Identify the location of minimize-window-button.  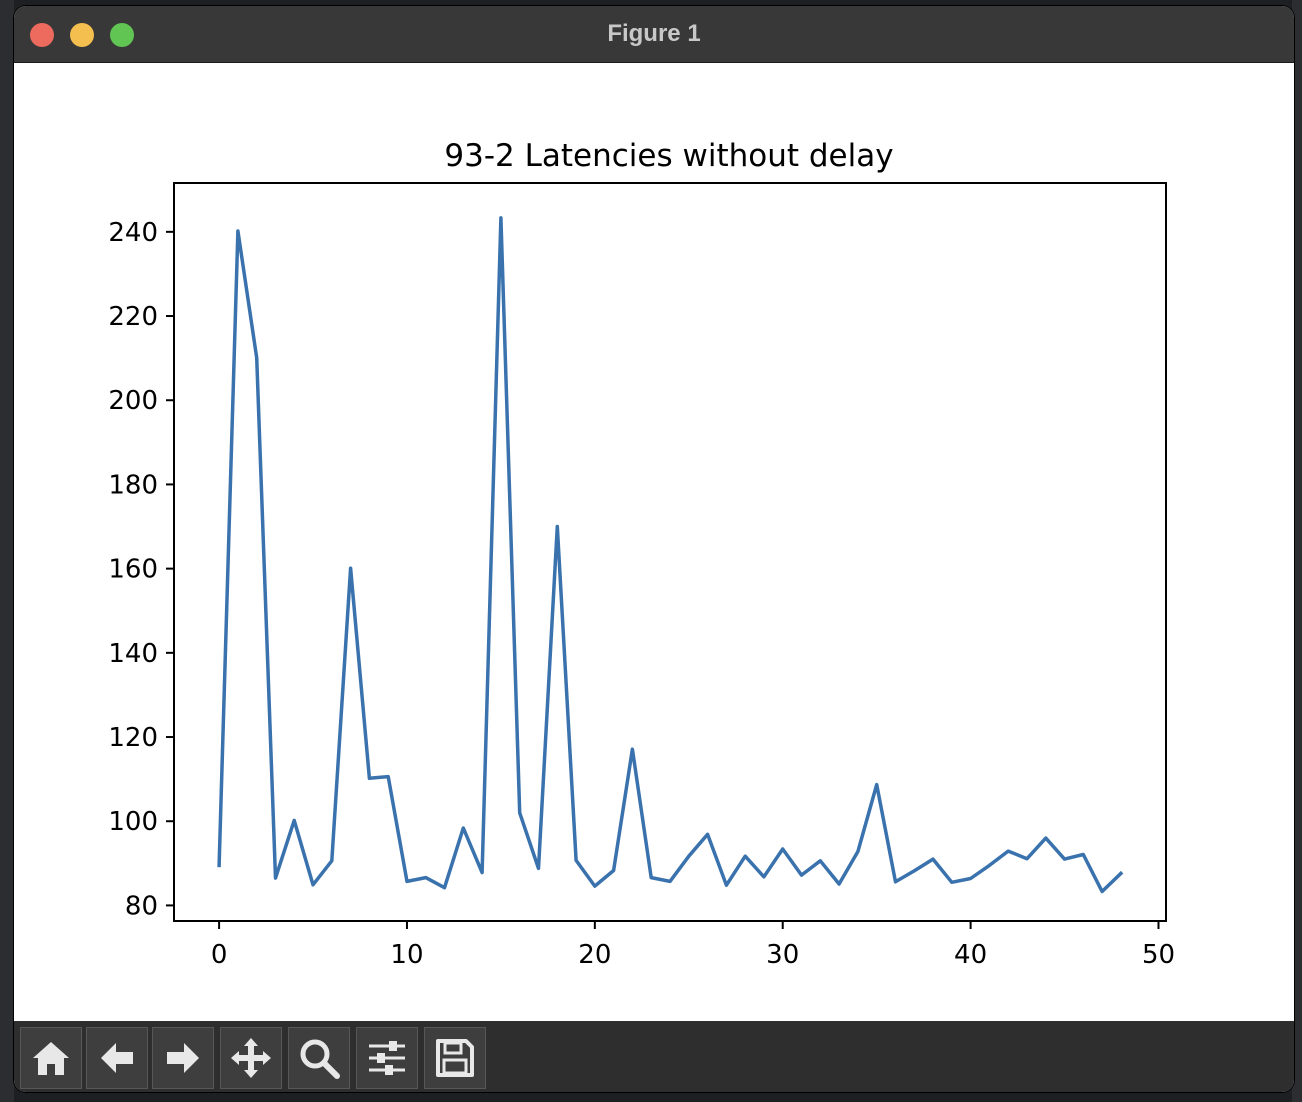
(82, 35).